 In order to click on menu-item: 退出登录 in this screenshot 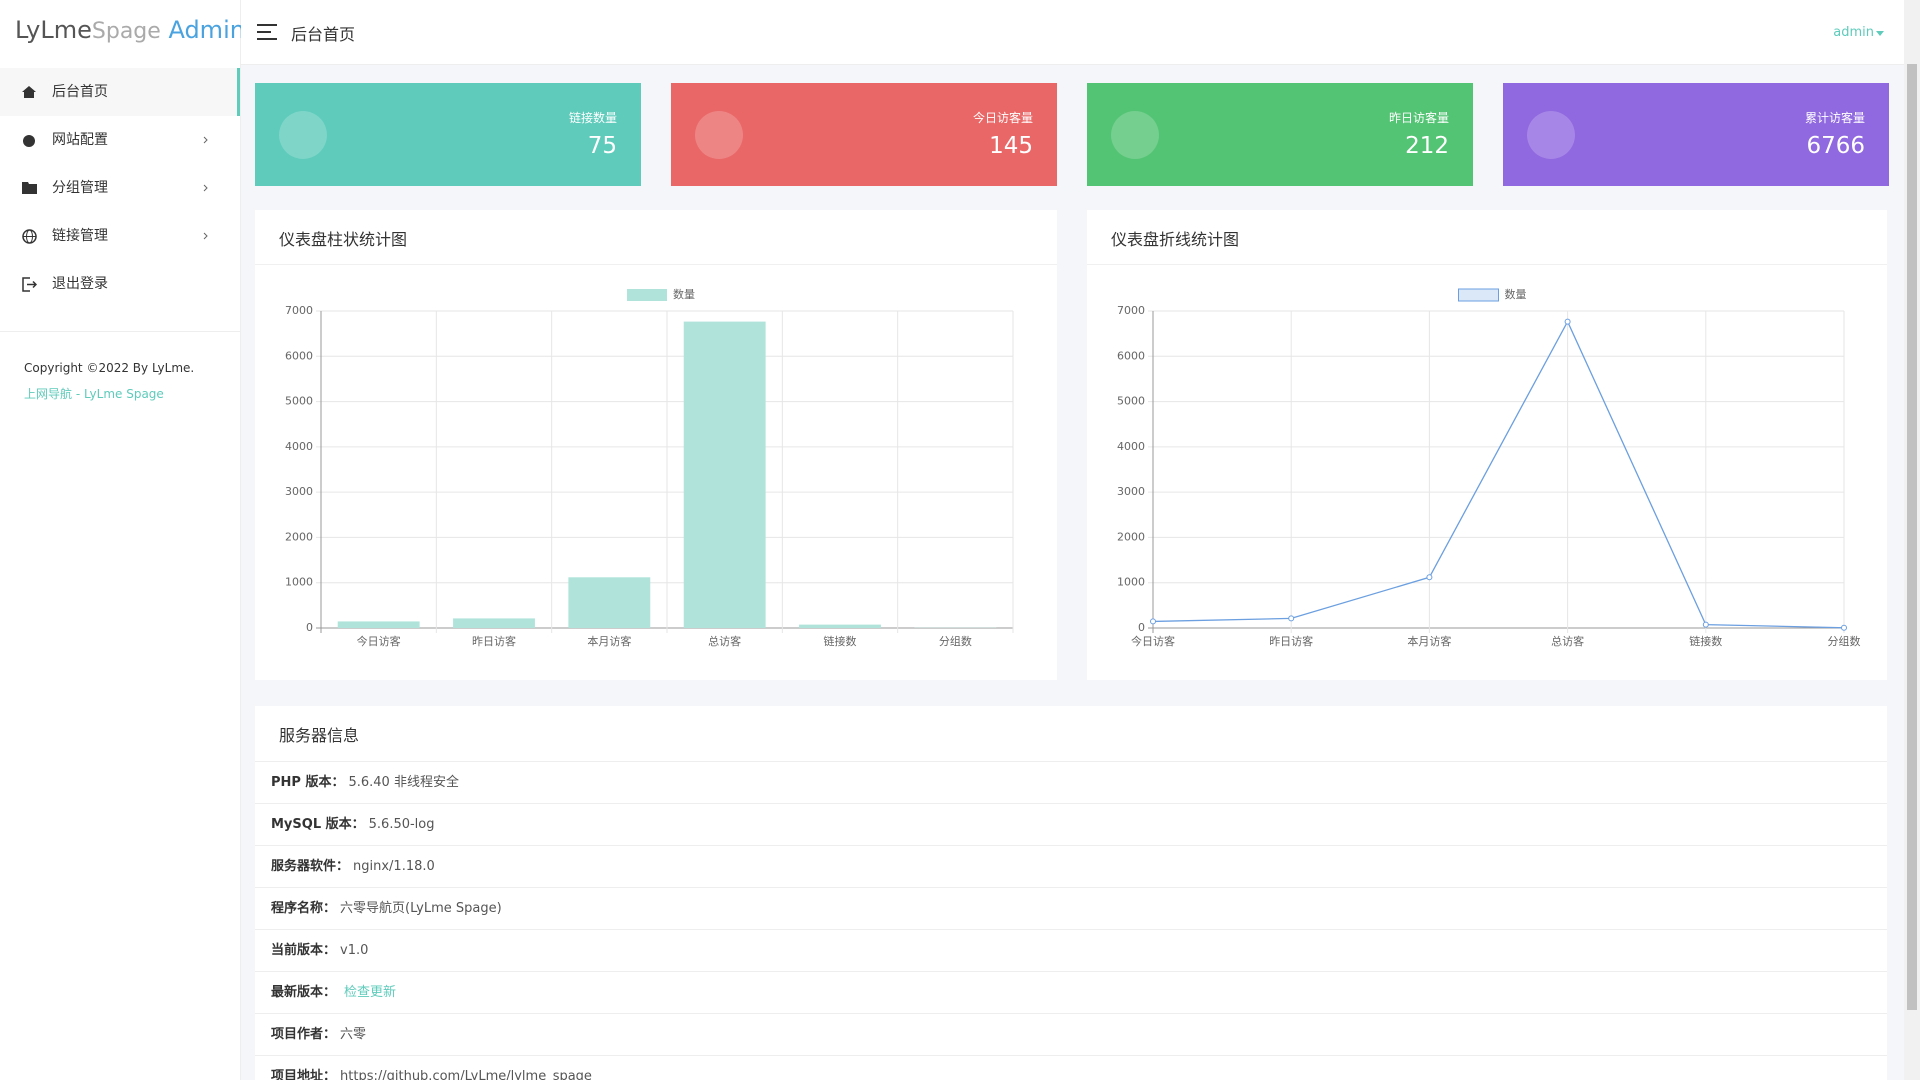, I will do `click(120, 284)`.